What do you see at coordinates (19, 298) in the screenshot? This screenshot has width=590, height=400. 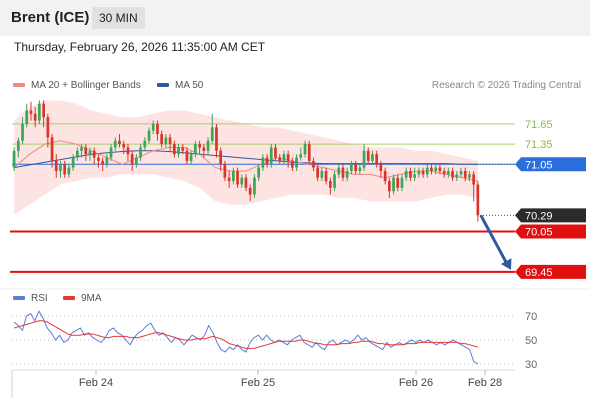 I see `rsi-swatch` at bounding box center [19, 298].